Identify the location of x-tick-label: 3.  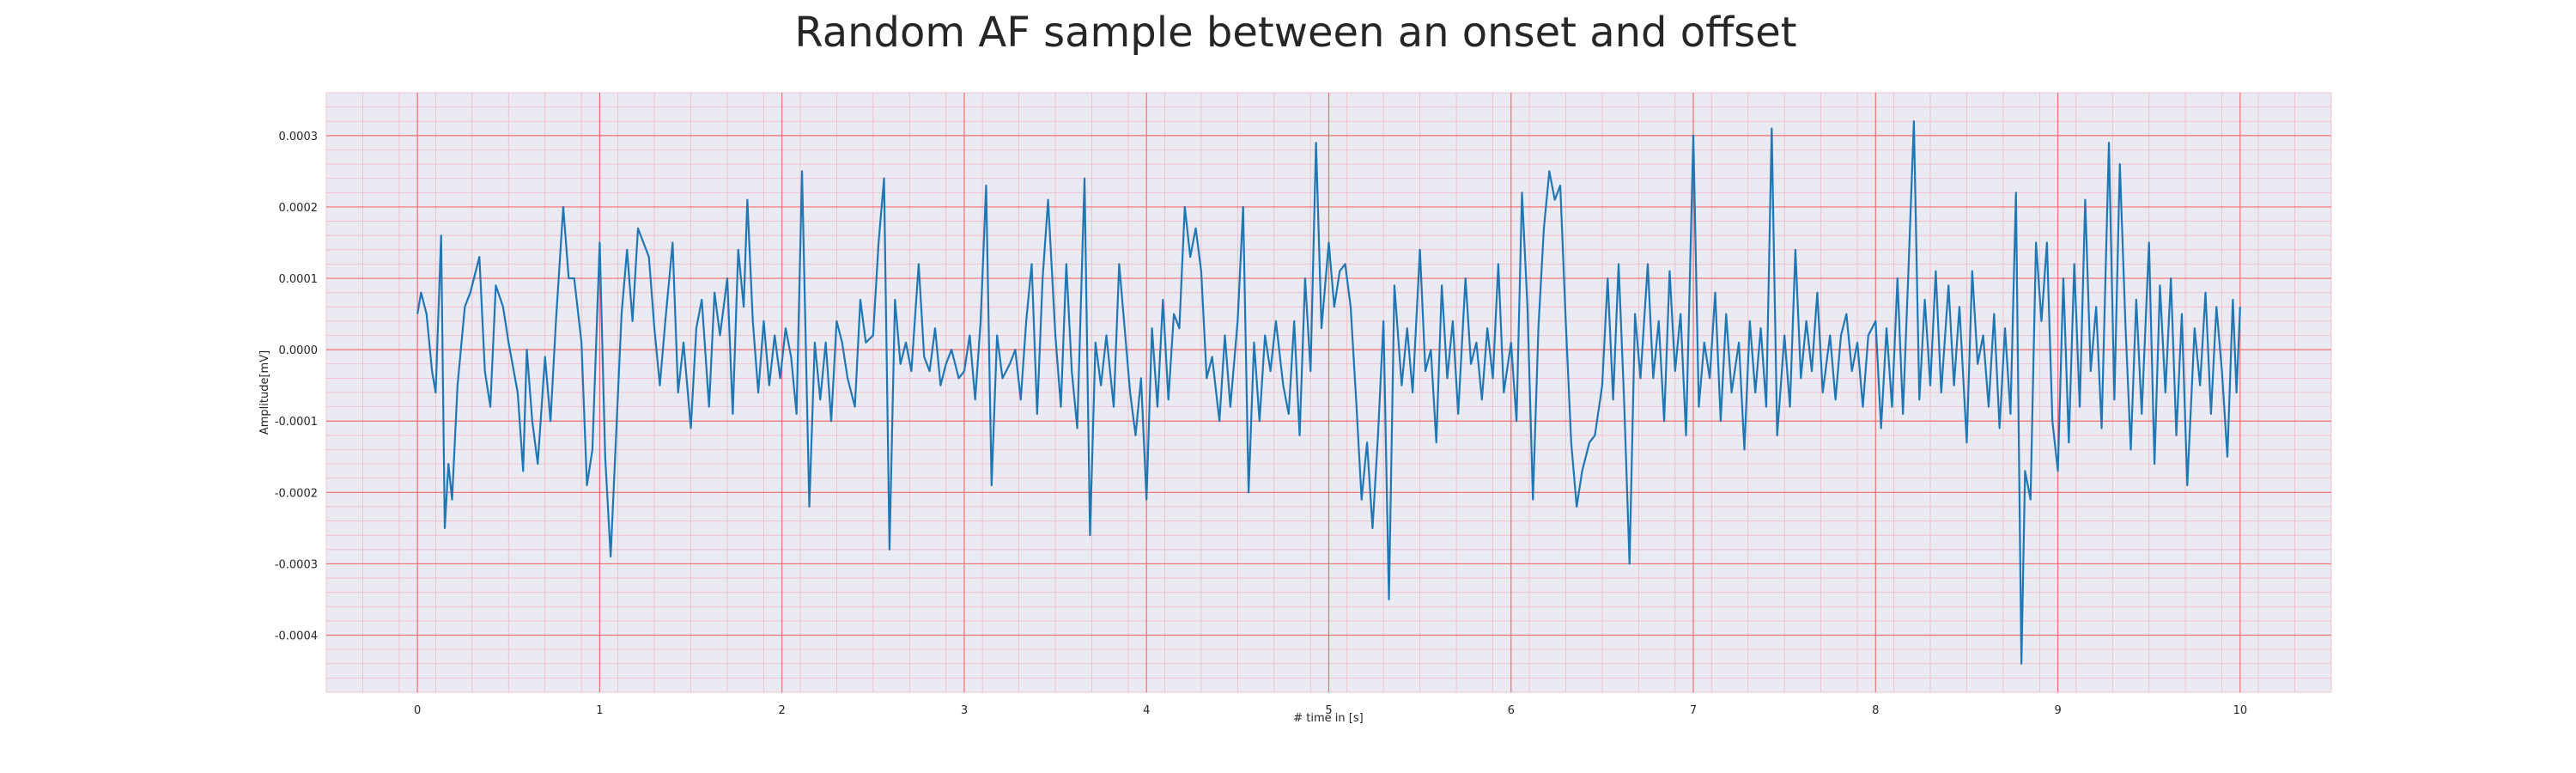
(965, 710).